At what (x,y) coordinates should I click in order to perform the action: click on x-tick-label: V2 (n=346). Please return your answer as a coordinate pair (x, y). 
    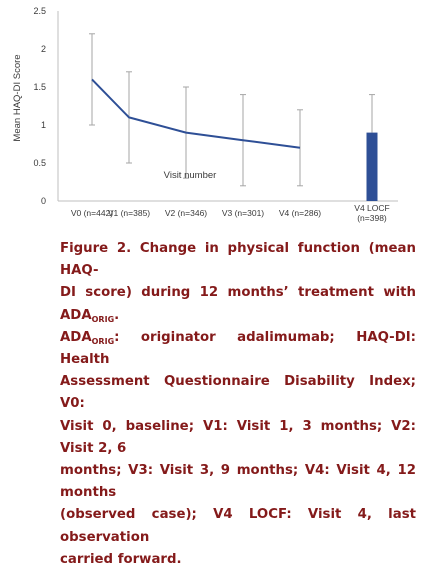
    Looking at the image, I should click on (186, 213).